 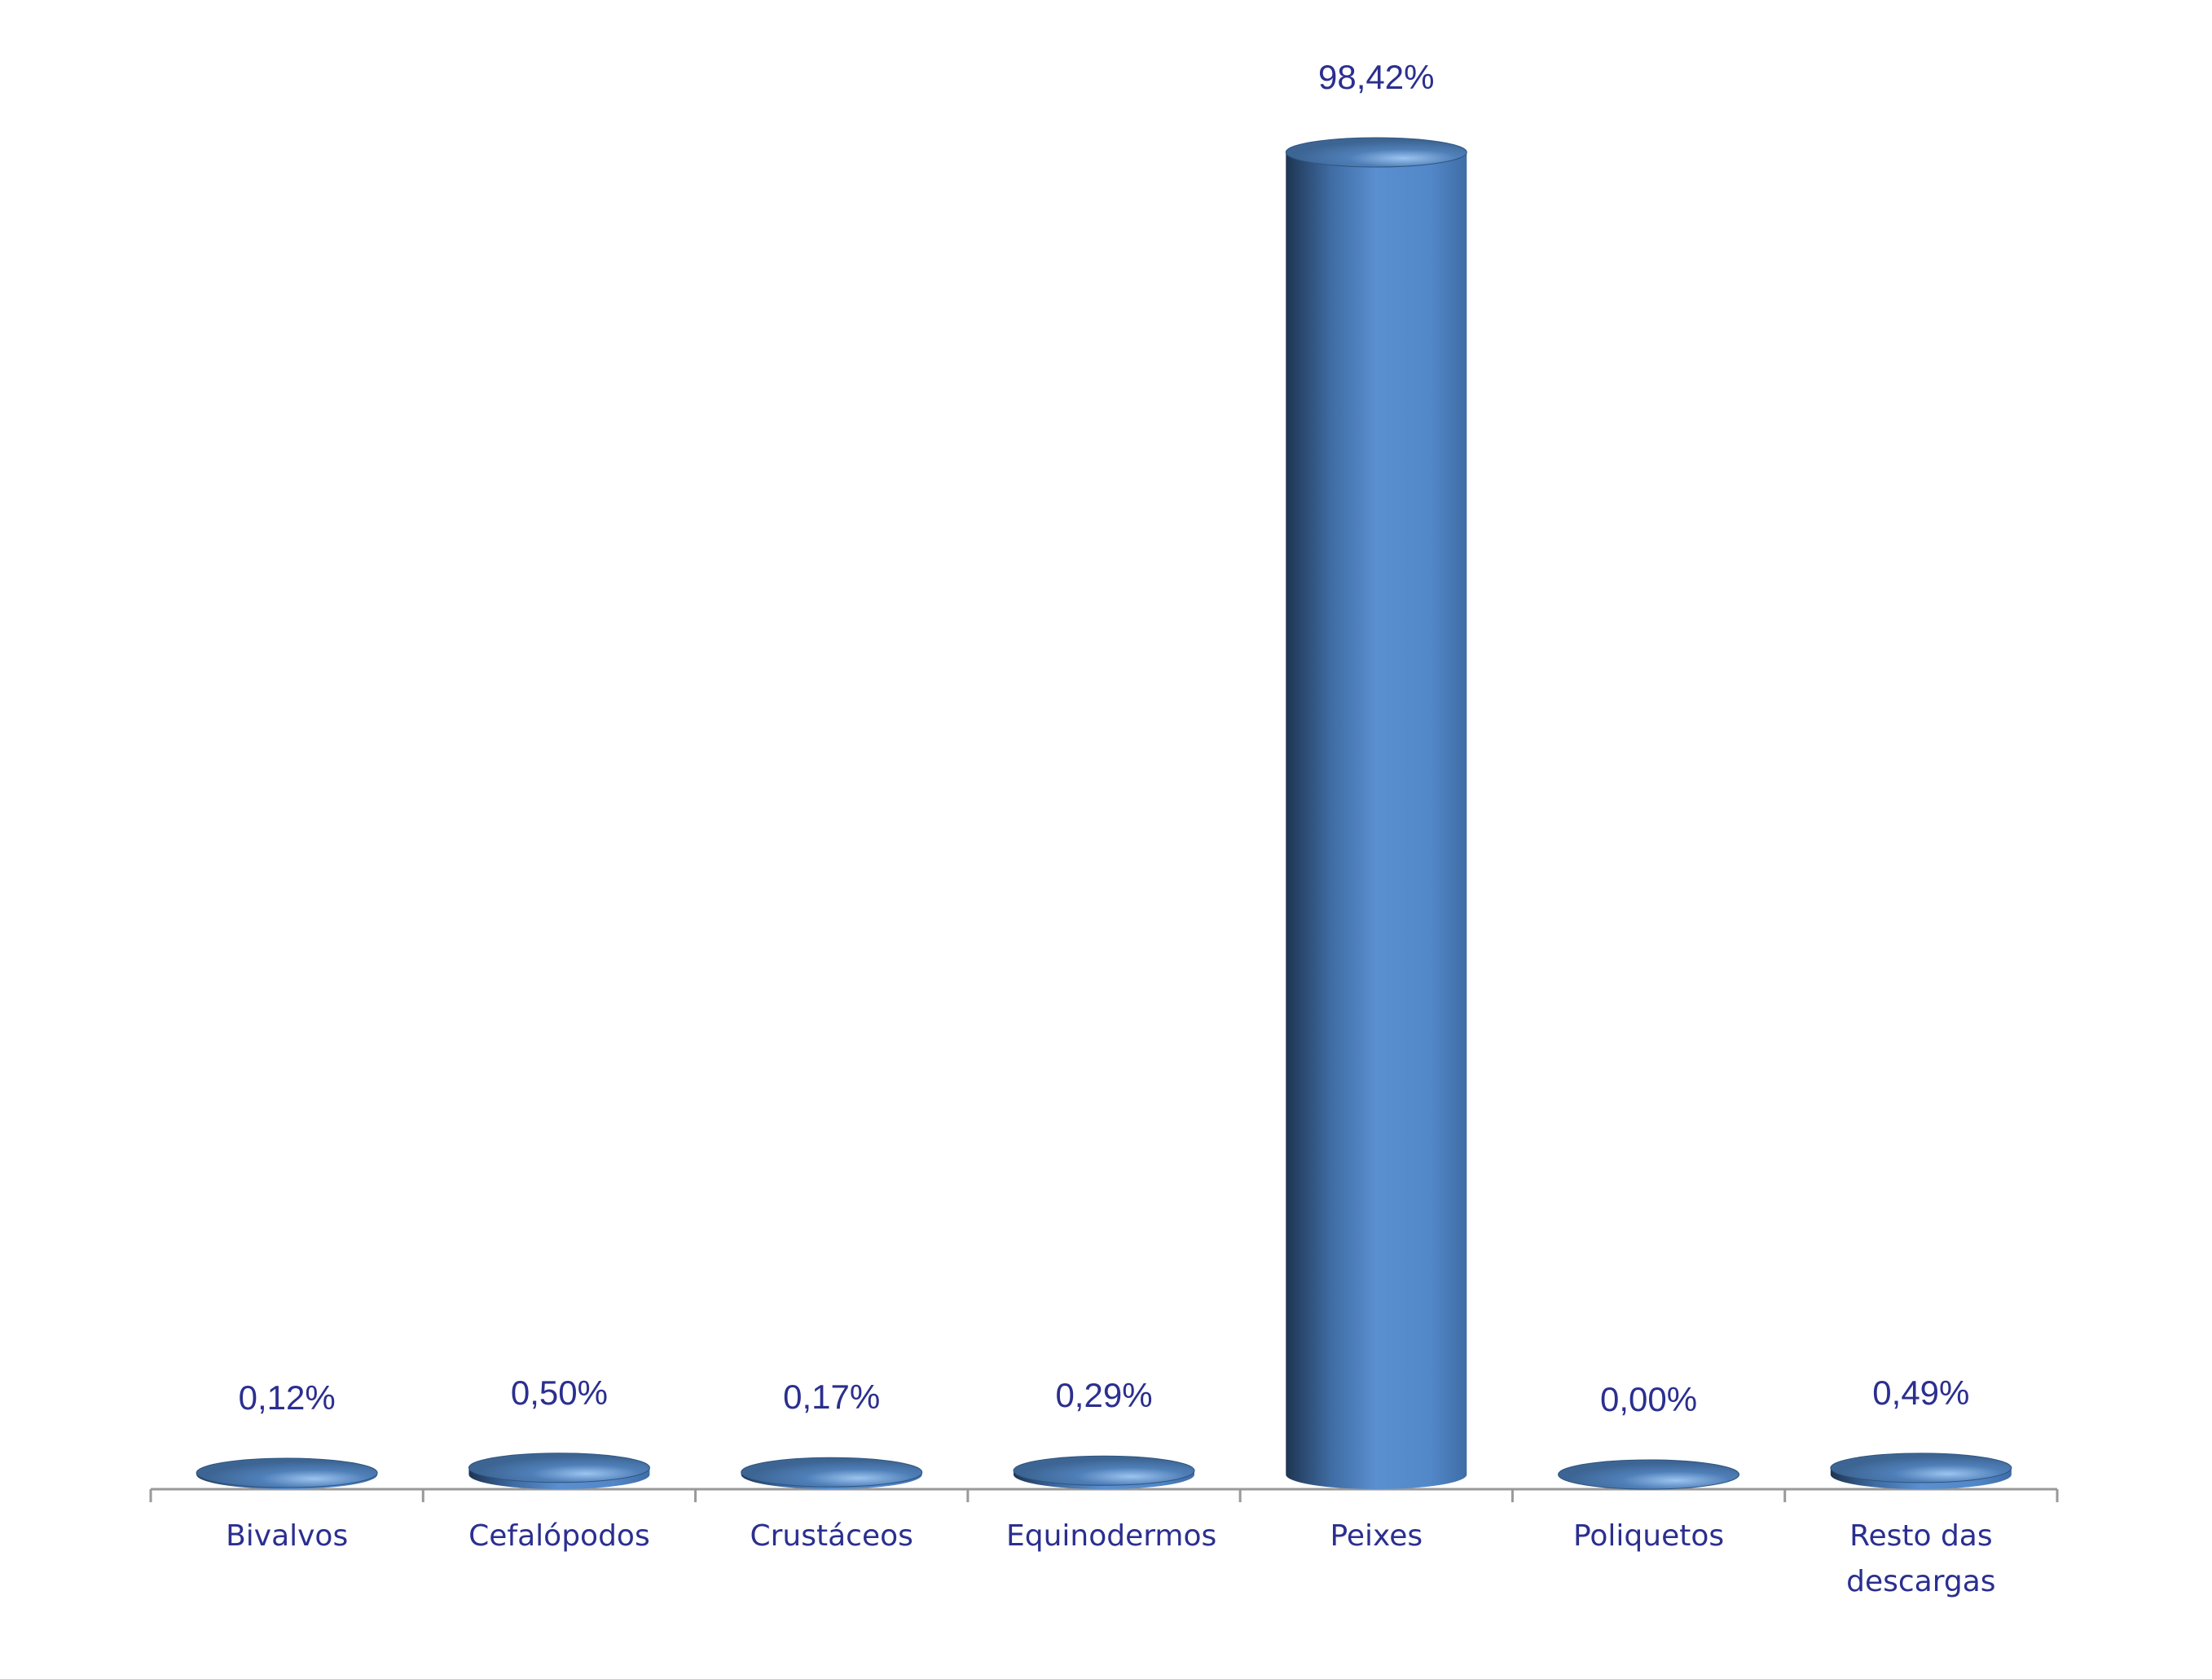 What do you see at coordinates (559, 1393) in the screenshot?
I see `value-label: 0,50%` at bounding box center [559, 1393].